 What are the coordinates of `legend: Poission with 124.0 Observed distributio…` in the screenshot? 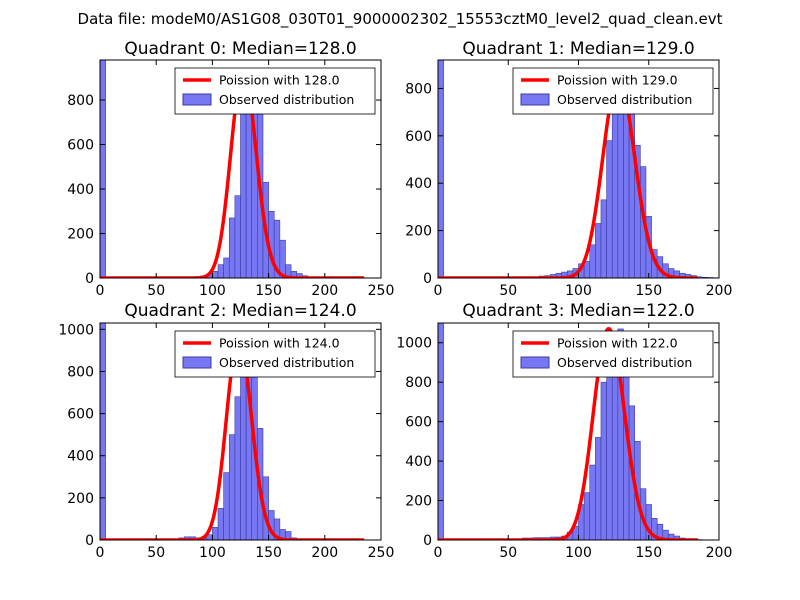 It's located at (275, 354).